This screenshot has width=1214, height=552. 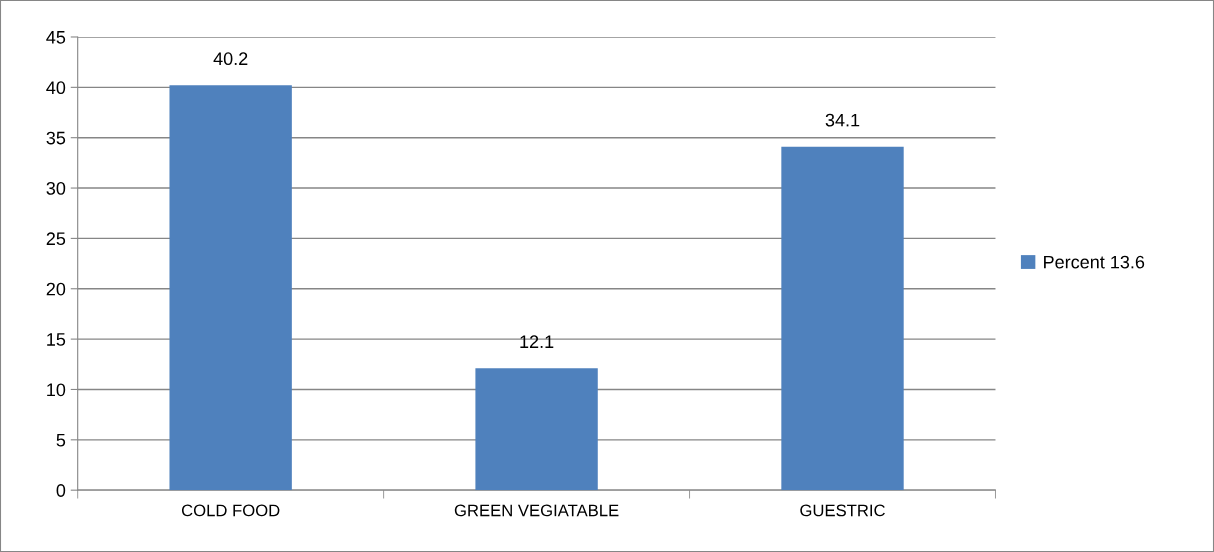 I want to click on data-label: 12.1, so click(x=537, y=341).